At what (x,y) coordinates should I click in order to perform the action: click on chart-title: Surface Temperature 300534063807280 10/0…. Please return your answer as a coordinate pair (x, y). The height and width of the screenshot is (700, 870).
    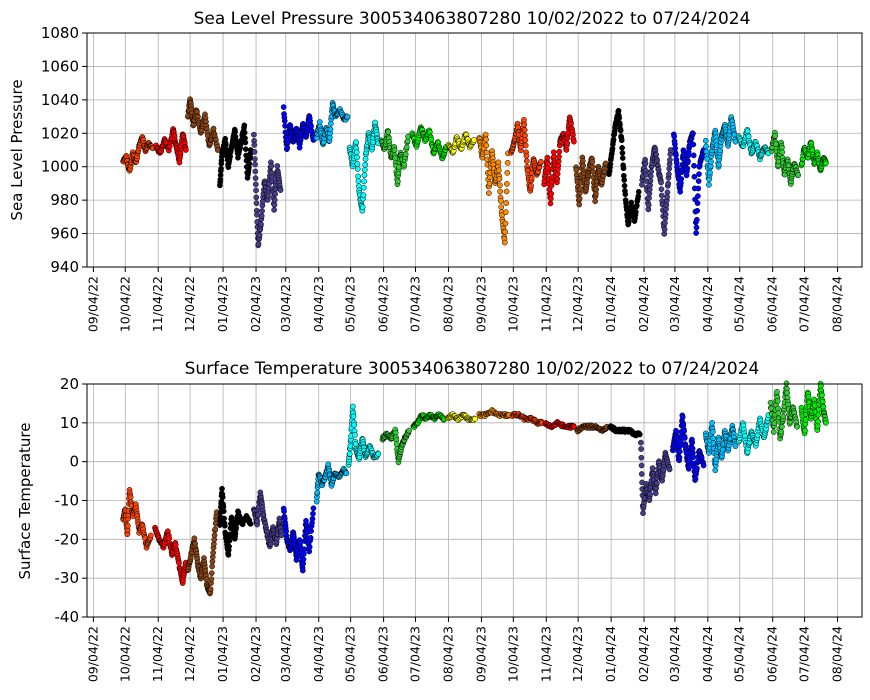
    Looking at the image, I should click on (472, 369).